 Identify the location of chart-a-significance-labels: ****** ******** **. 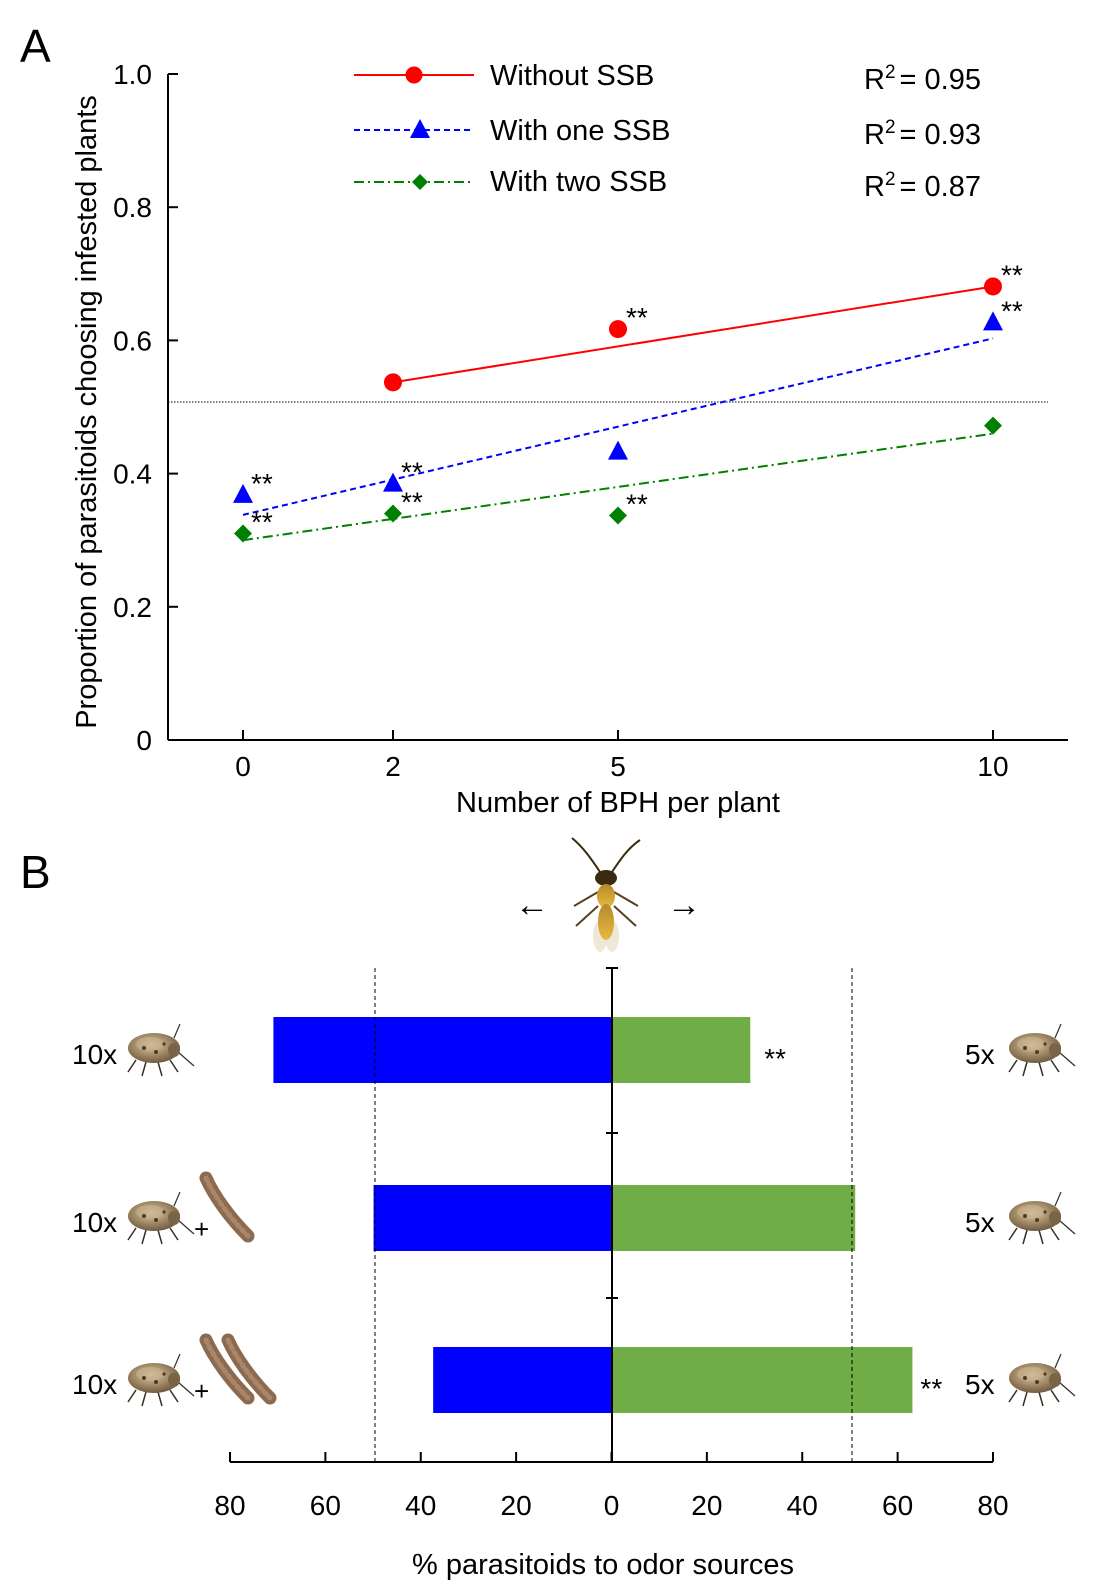
(637, 398).